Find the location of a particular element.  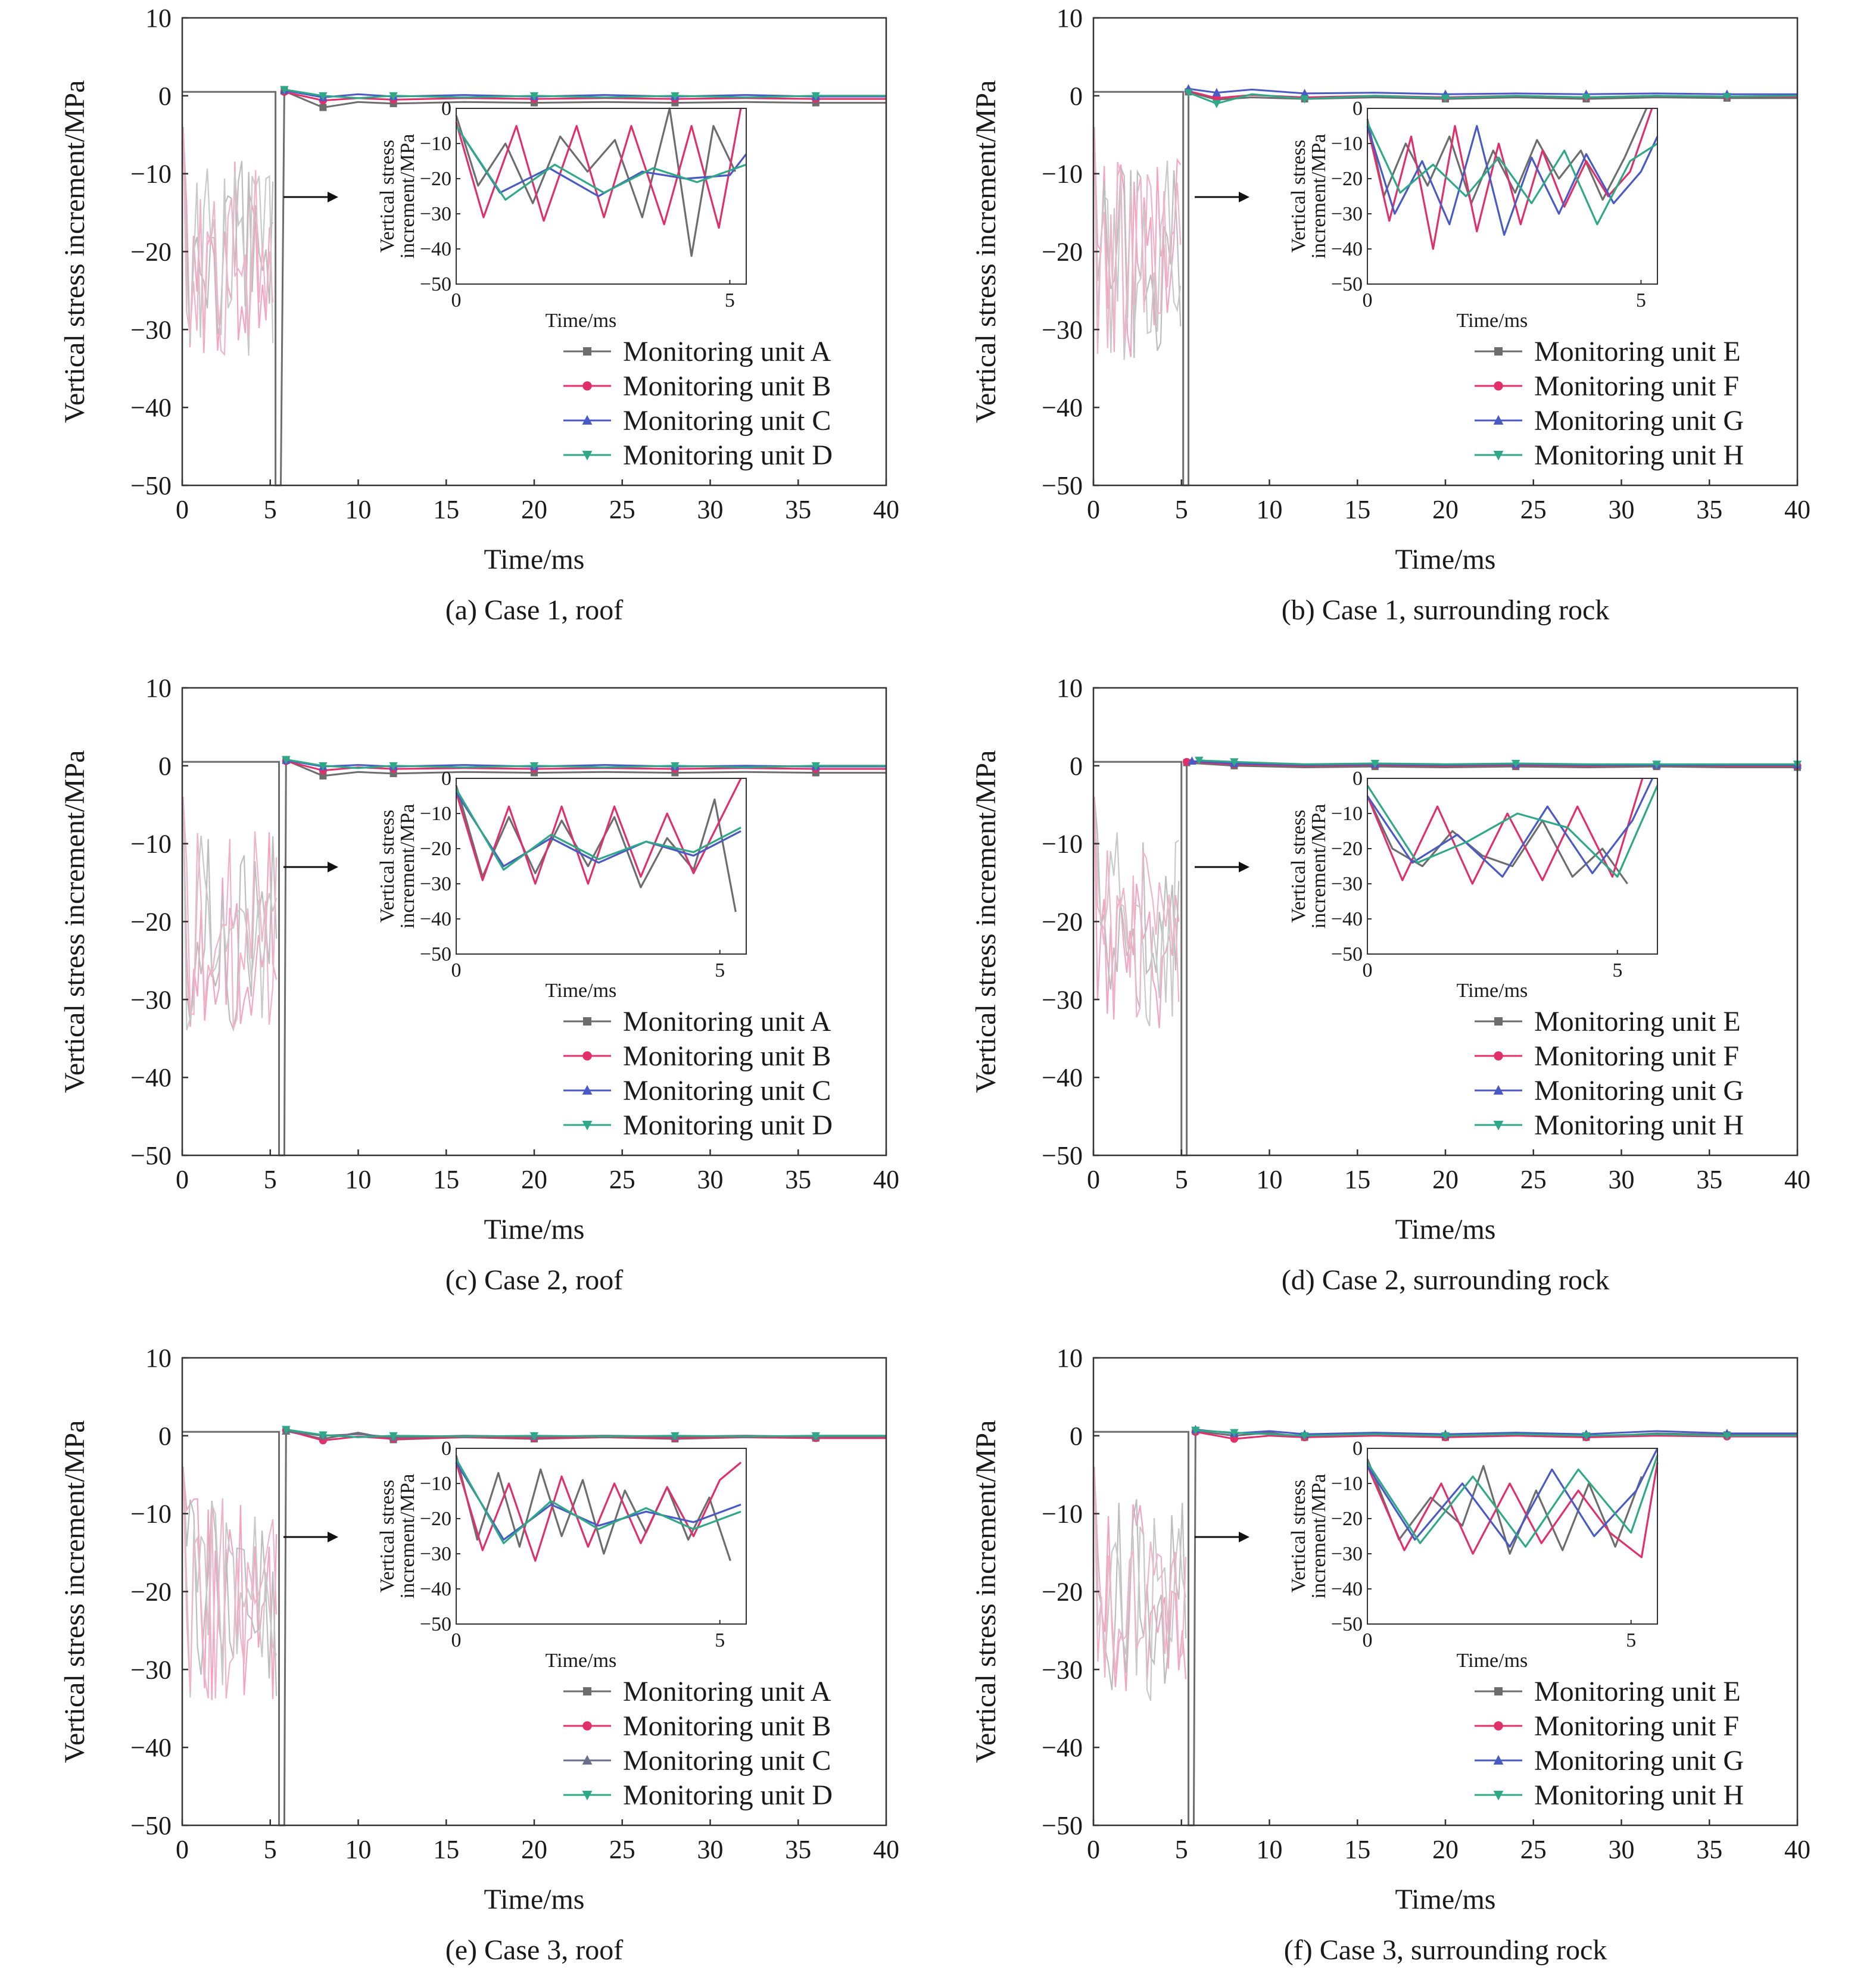

y-tick-label: 0 is located at coordinates (1076, 767).